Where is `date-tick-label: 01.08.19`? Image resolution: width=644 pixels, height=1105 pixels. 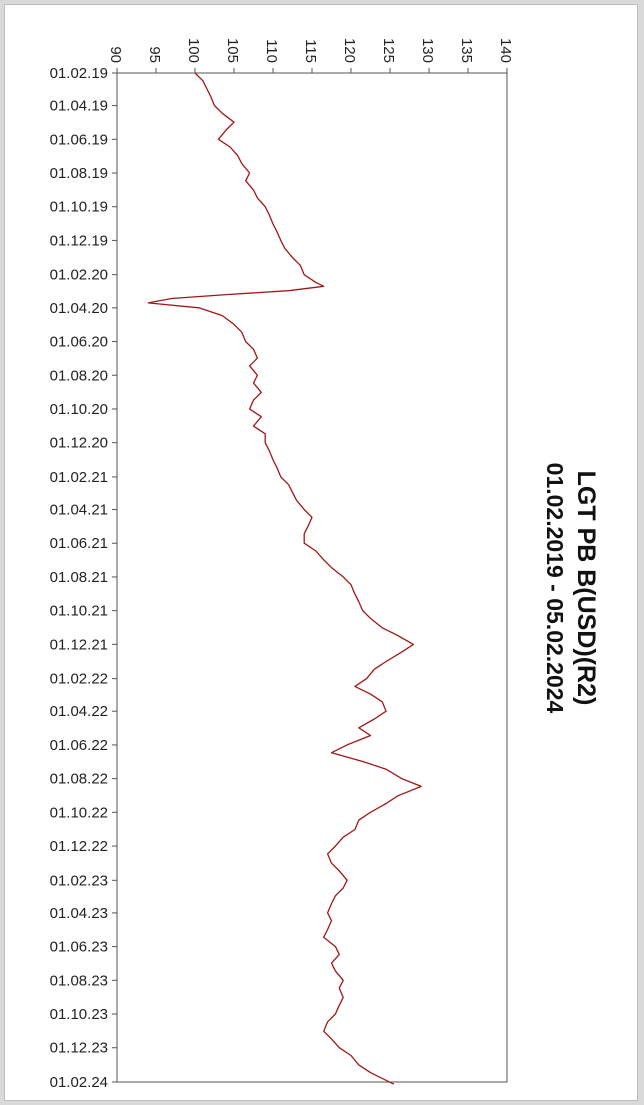
date-tick-label: 01.08.19 is located at coordinates (79, 173).